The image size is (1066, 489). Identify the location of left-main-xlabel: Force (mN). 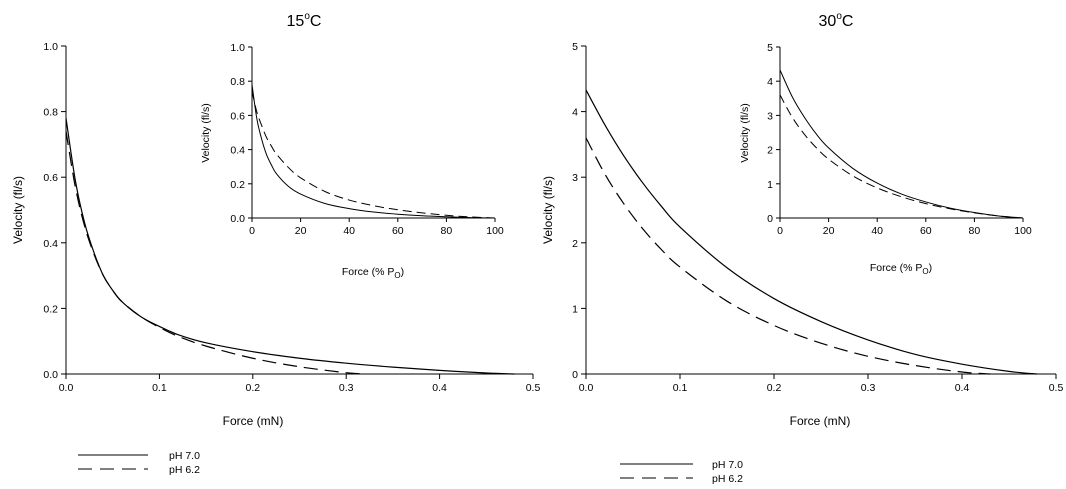
(253, 421).